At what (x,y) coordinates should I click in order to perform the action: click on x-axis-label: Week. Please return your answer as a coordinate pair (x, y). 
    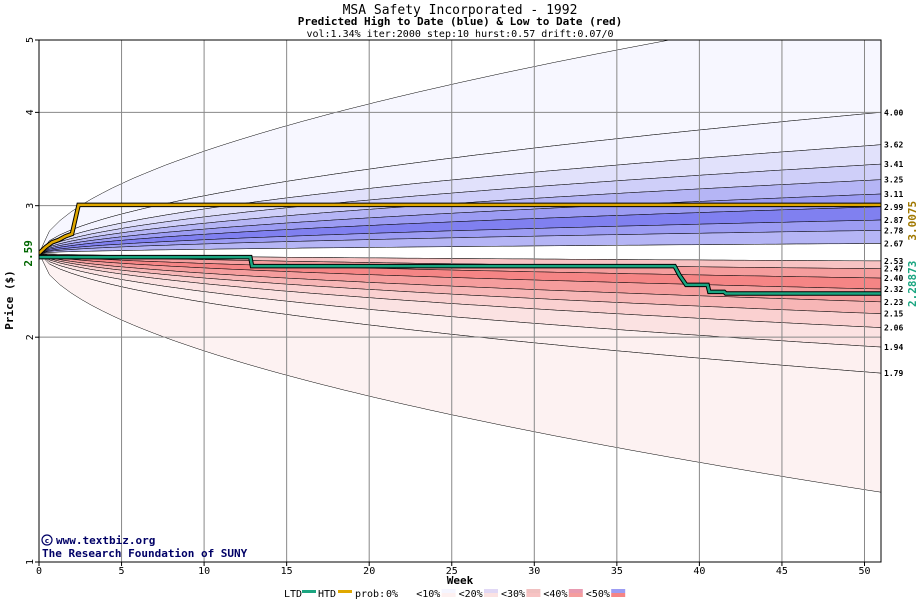
    Looking at the image, I should click on (460, 580).